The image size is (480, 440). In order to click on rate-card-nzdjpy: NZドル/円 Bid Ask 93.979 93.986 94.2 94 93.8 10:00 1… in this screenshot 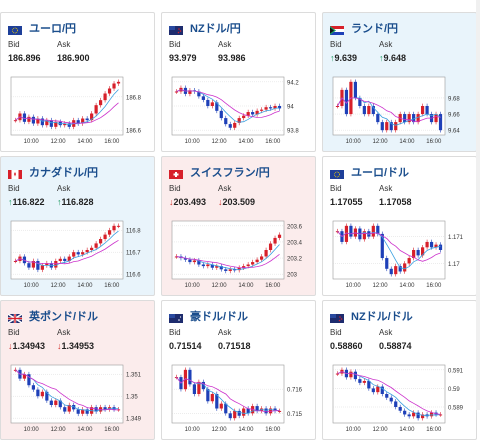, I will do `click(238, 82)`.